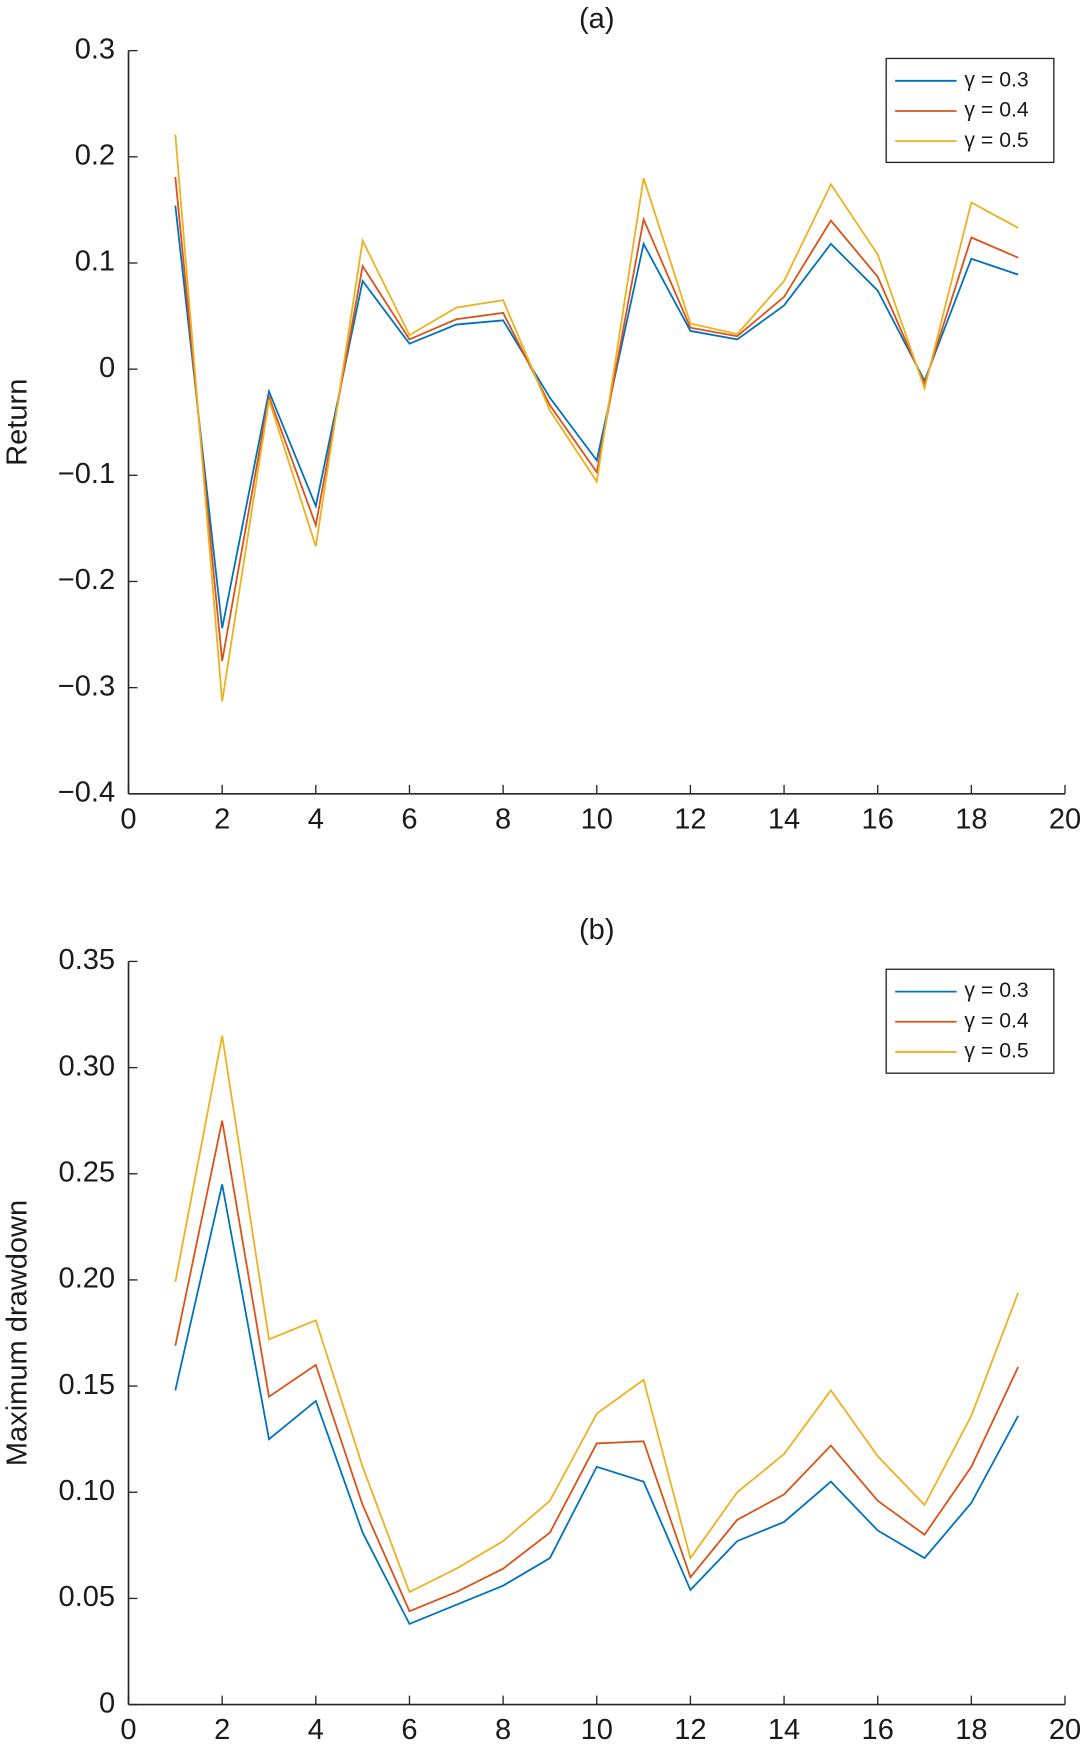 The height and width of the screenshot is (1753, 1084). What do you see at coordinates (95, 155) in the screenshot?
I see `y-tick-label: 0.2` at bounding box center [95, 155].